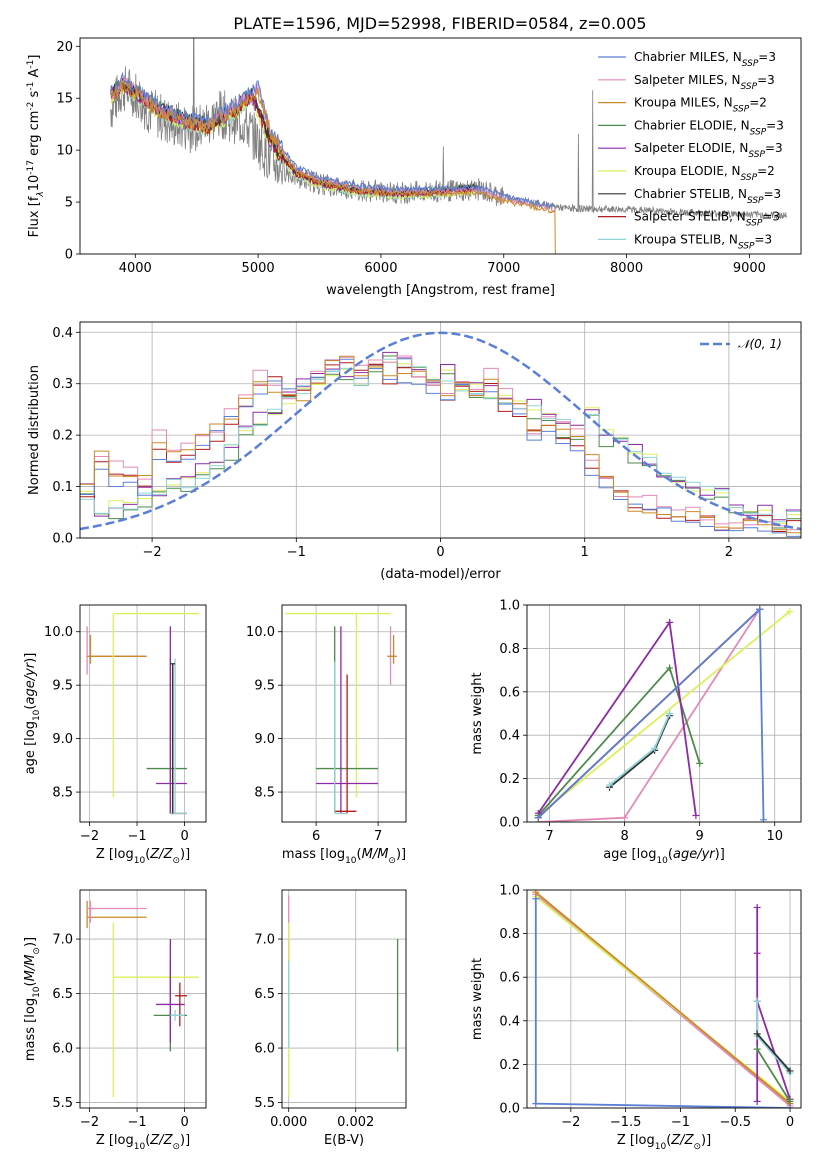 This screenshot has width=819, height=1170. What do you see at coordinates (64, 151) in the screenshot?
I see `y-tick-label: 10` at bounding box center [64, 151].